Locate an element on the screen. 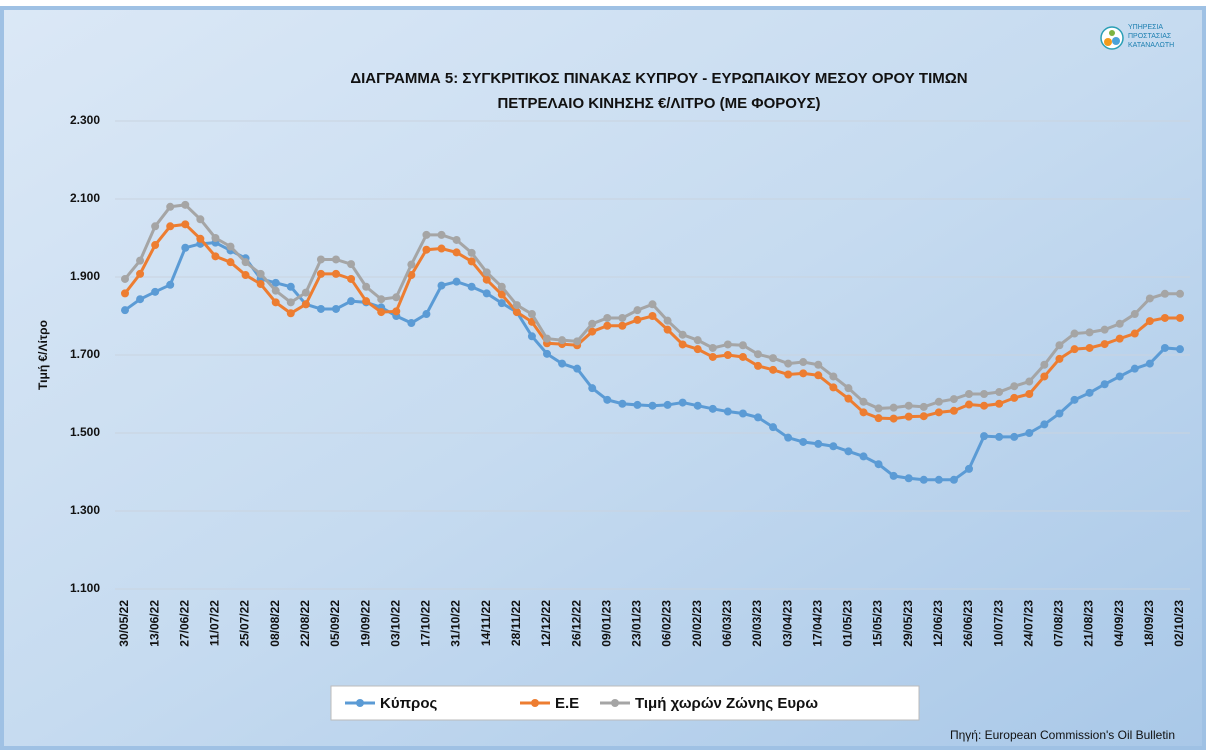  x-tick-label: 24/07/23 is located at coordinates (1028, 623).